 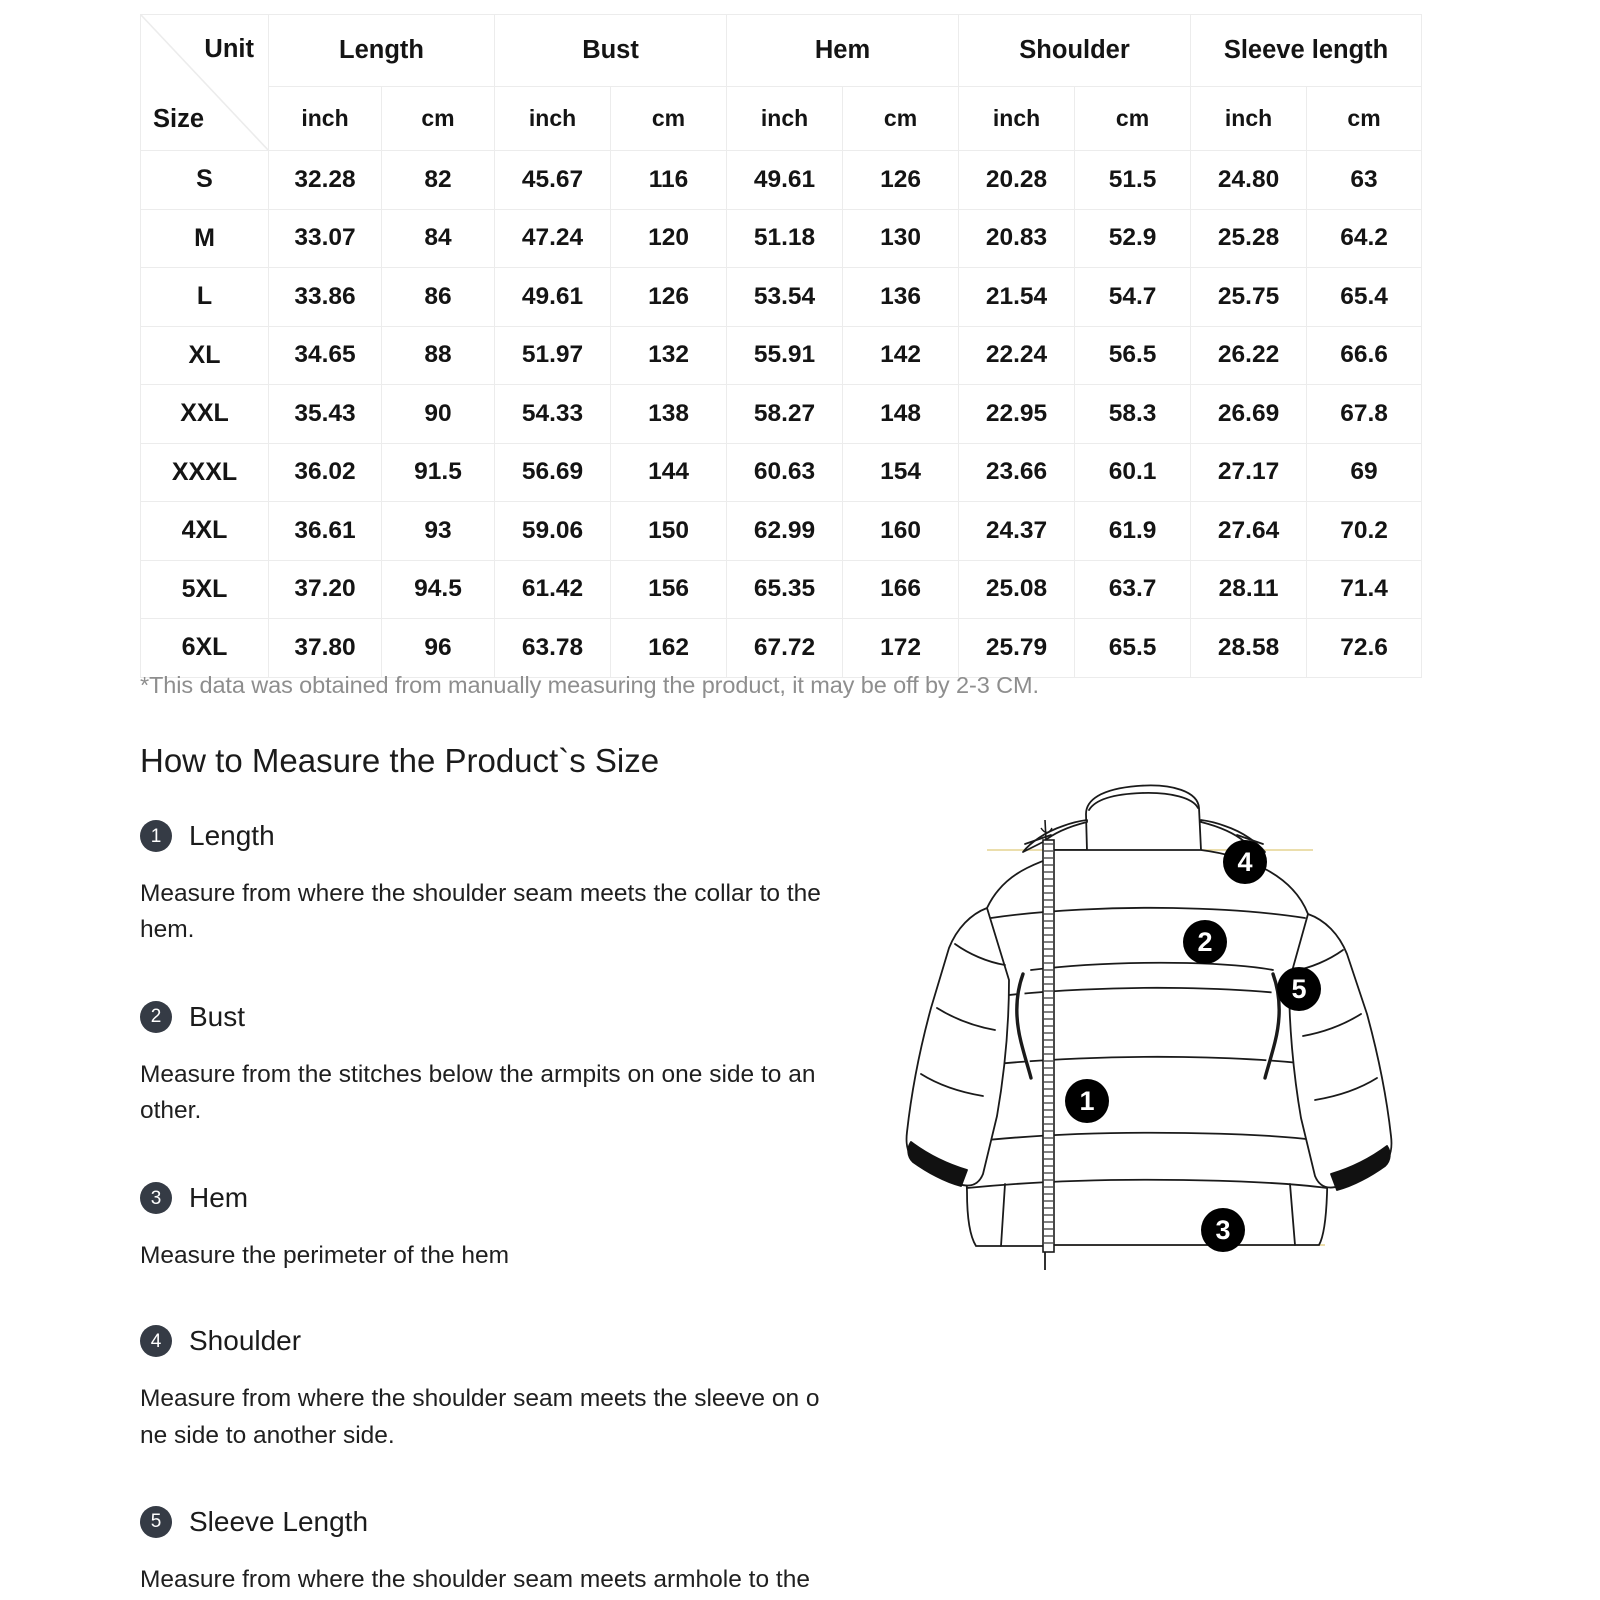 I want to click on cell-bust-inch: 54.33, so click(x=553, y=414).